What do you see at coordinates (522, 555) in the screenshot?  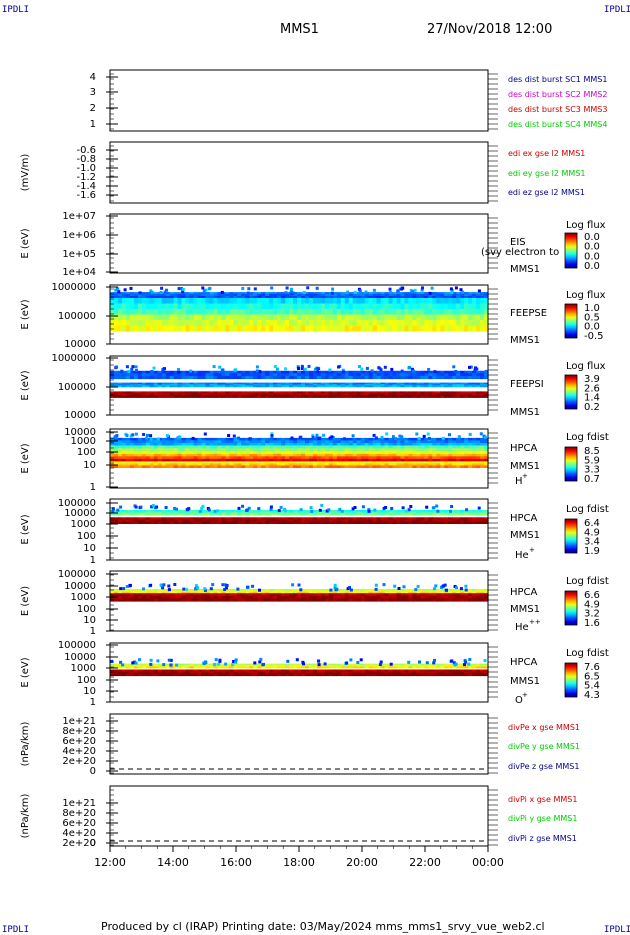 I see `species-label: He` at bounding box center [522, 555].